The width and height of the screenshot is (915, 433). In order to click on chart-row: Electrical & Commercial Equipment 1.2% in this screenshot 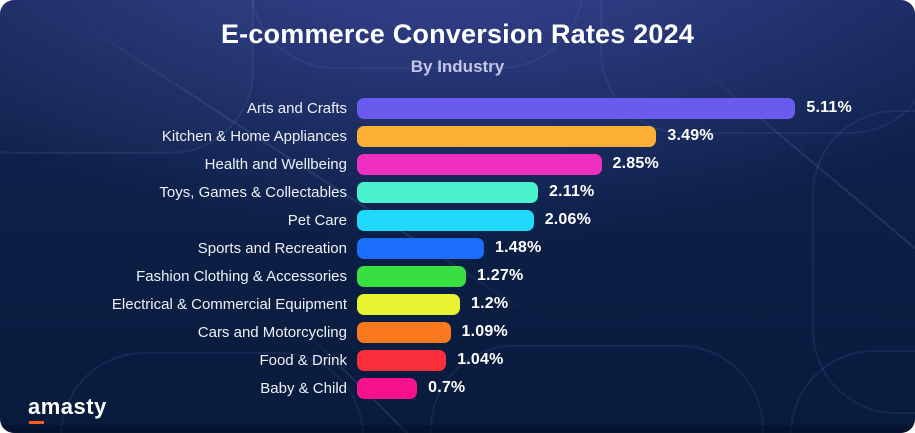, I will do `click(426, 304)`.